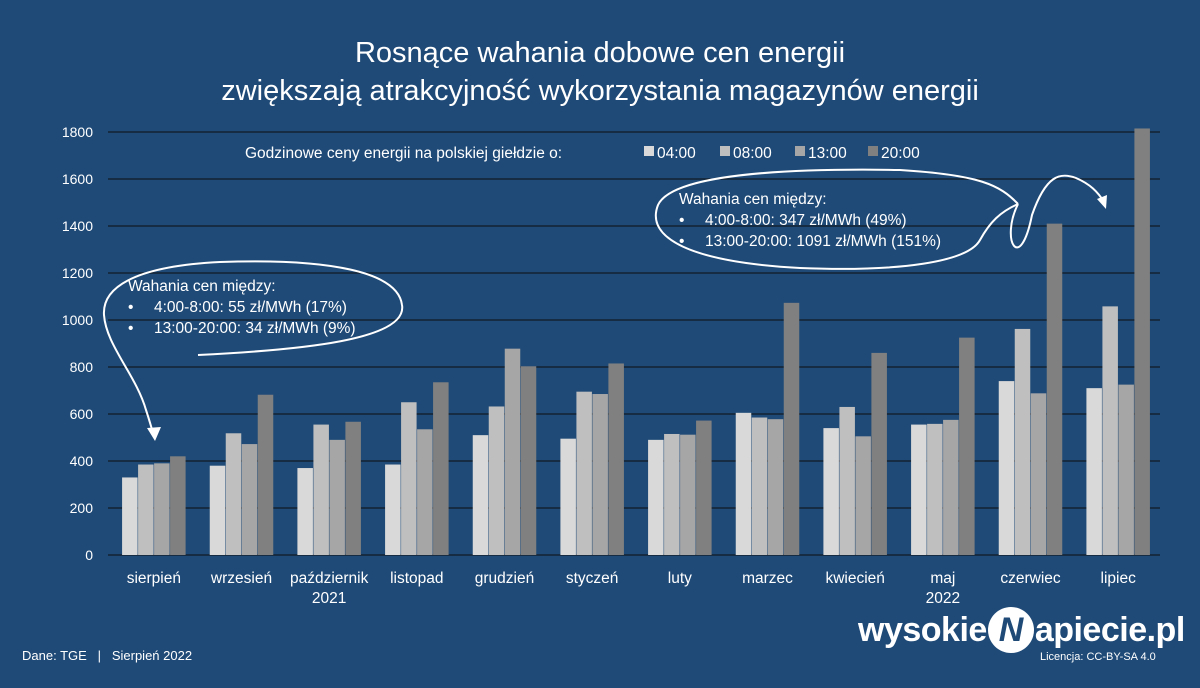 The image size is (1200, 688). Describe the element at coordinates (900, 153) in the screenshot. I see `legend-label: 20:00` at that location.